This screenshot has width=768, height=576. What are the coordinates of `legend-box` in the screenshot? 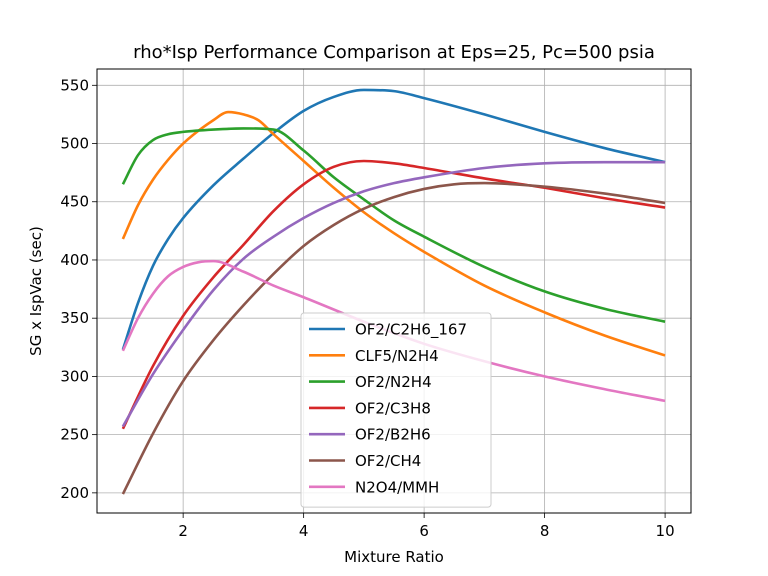 It's located at (396, 410).